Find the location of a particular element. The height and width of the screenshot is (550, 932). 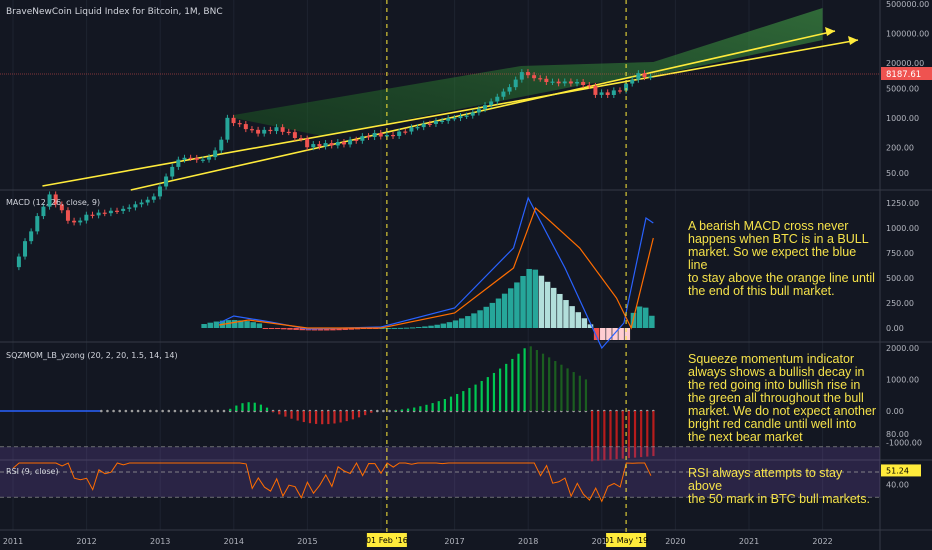

macd-pane is located at coordinates (428, 273).